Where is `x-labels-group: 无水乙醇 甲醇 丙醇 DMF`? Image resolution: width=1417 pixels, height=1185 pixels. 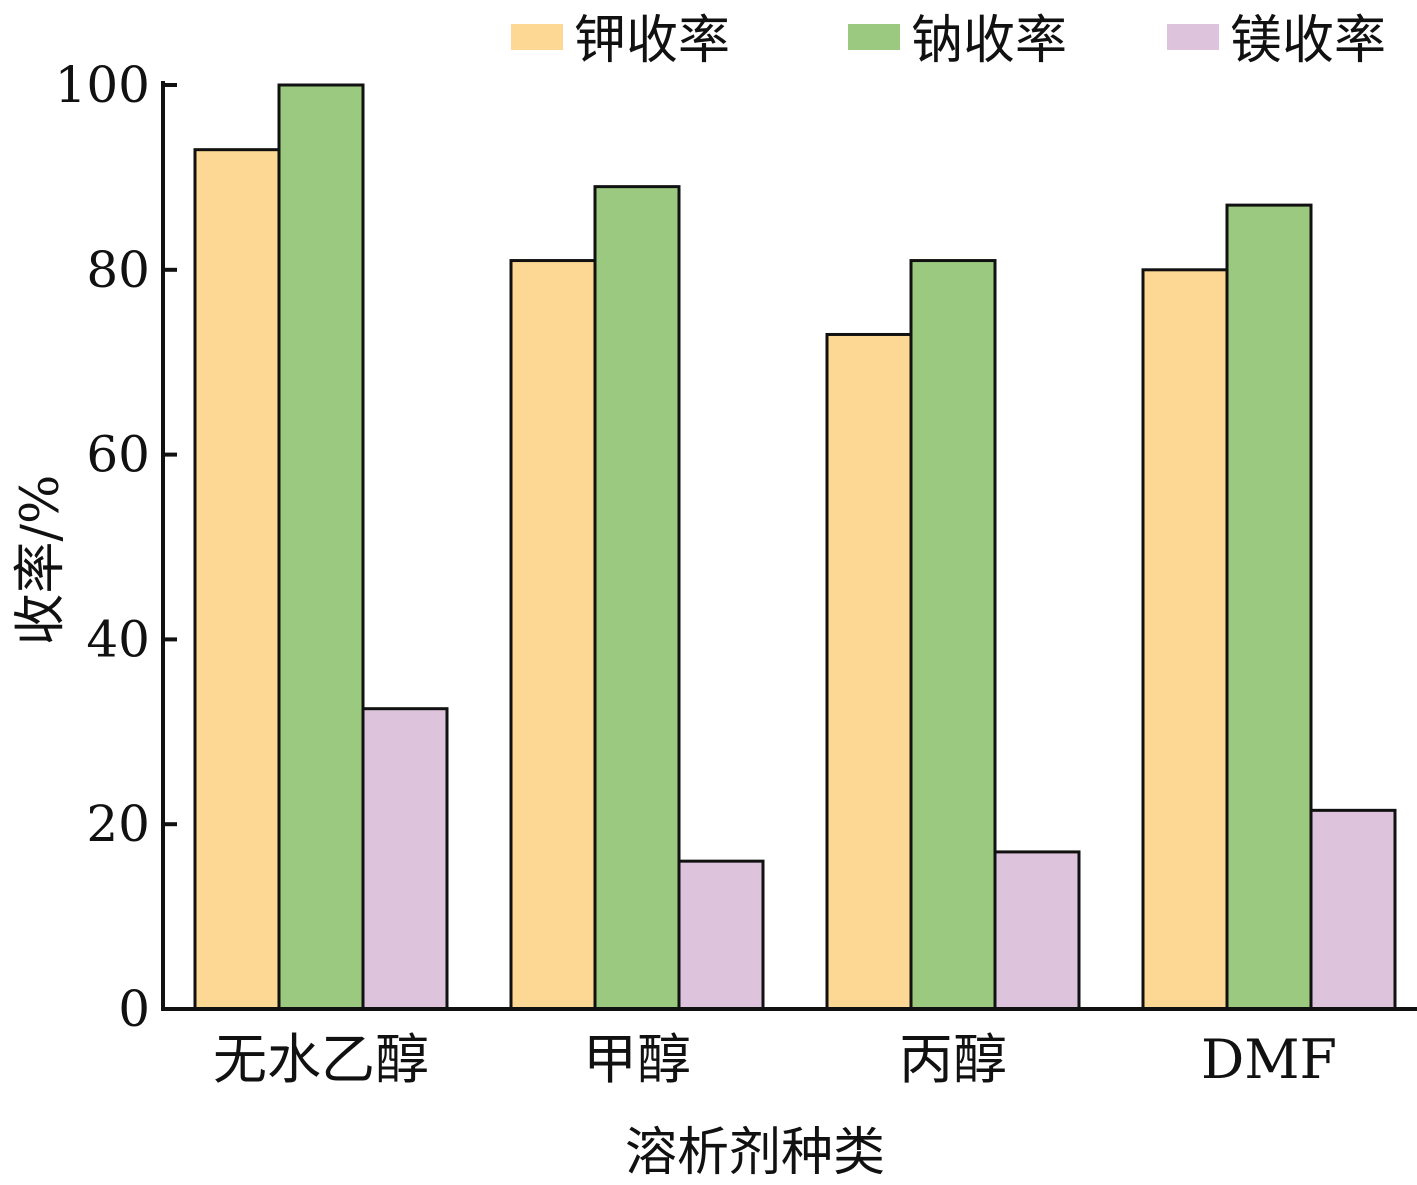 x-labels-group: 无水乙醇 甲醇 丙醇 DMF is located at coordinates (775, 1059).